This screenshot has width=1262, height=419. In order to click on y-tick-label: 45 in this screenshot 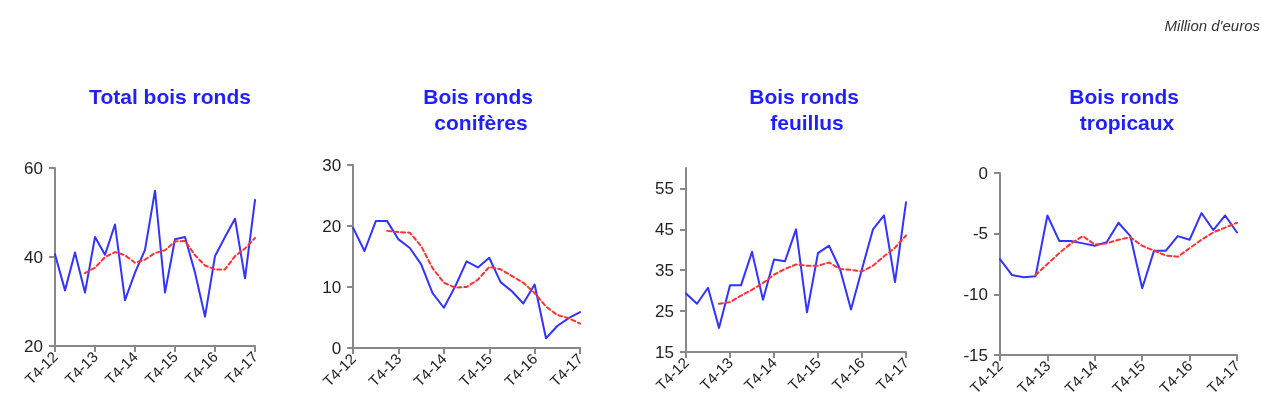, I will do `click(664, 229)`.